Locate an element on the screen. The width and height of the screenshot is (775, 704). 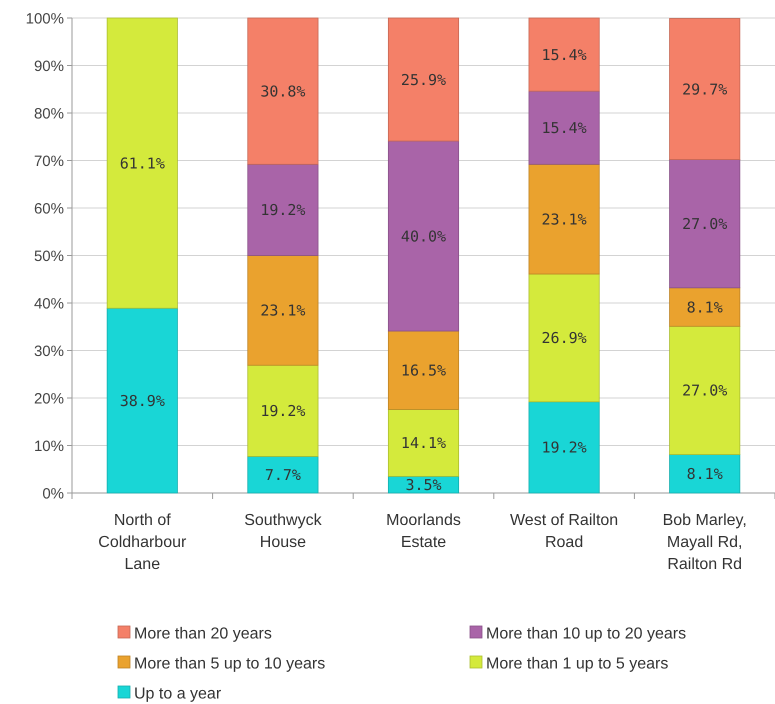
data-label: 40.0% is located at coordinates (423, 236).